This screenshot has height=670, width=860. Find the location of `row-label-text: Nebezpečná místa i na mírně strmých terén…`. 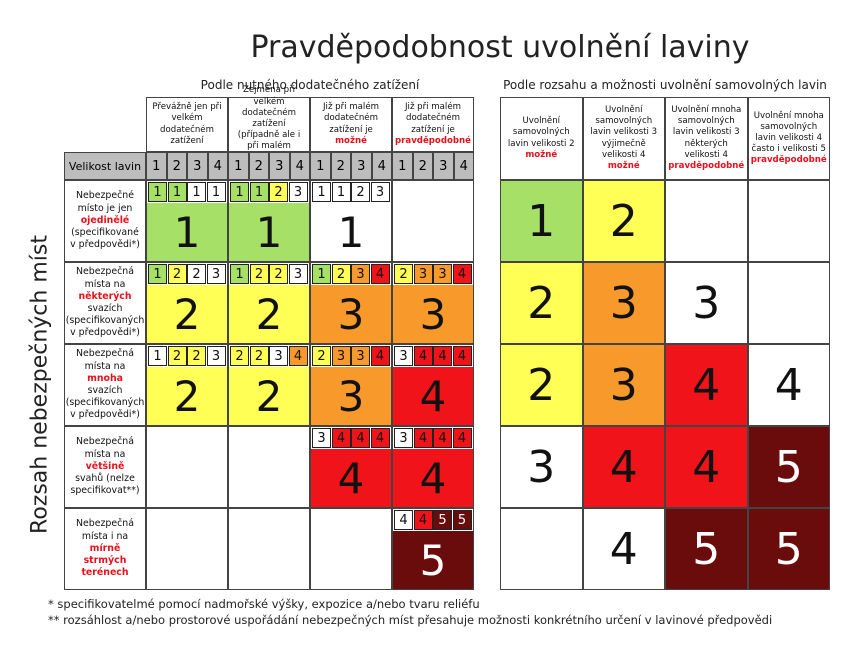

row-label-text: Nebezpečná místa i na mírně strmých terén… is located at coordinates (105, 548).